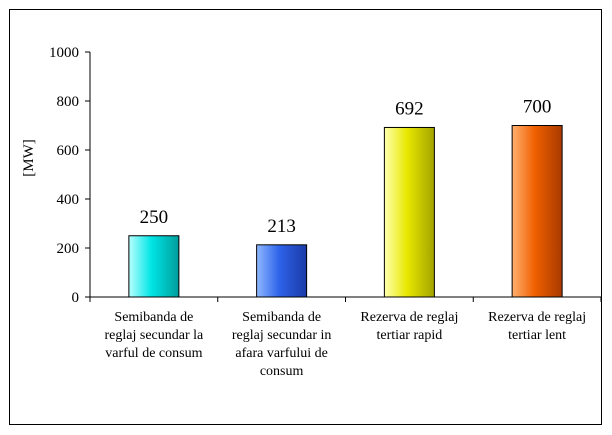 The image size is (612, 435). I want to click on y-tick-label: 600, so click(68, 151).